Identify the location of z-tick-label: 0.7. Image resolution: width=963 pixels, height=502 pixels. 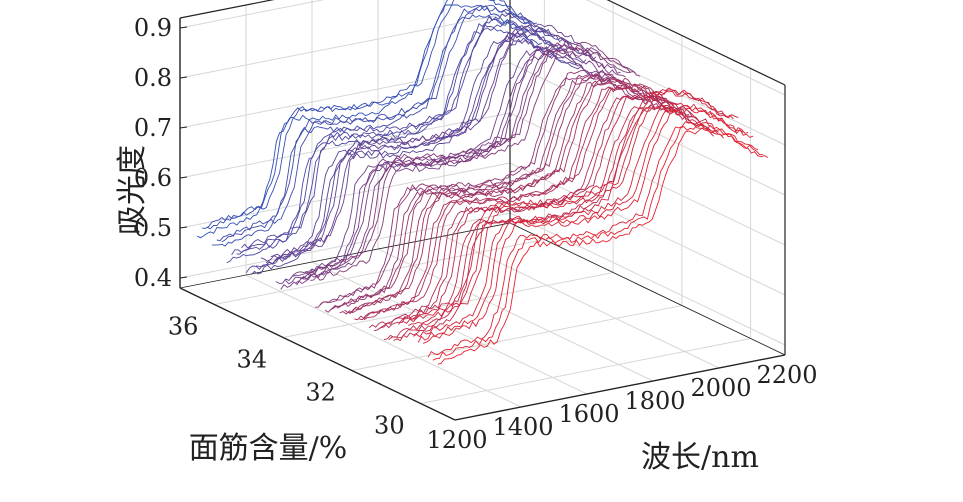
(153, 128).